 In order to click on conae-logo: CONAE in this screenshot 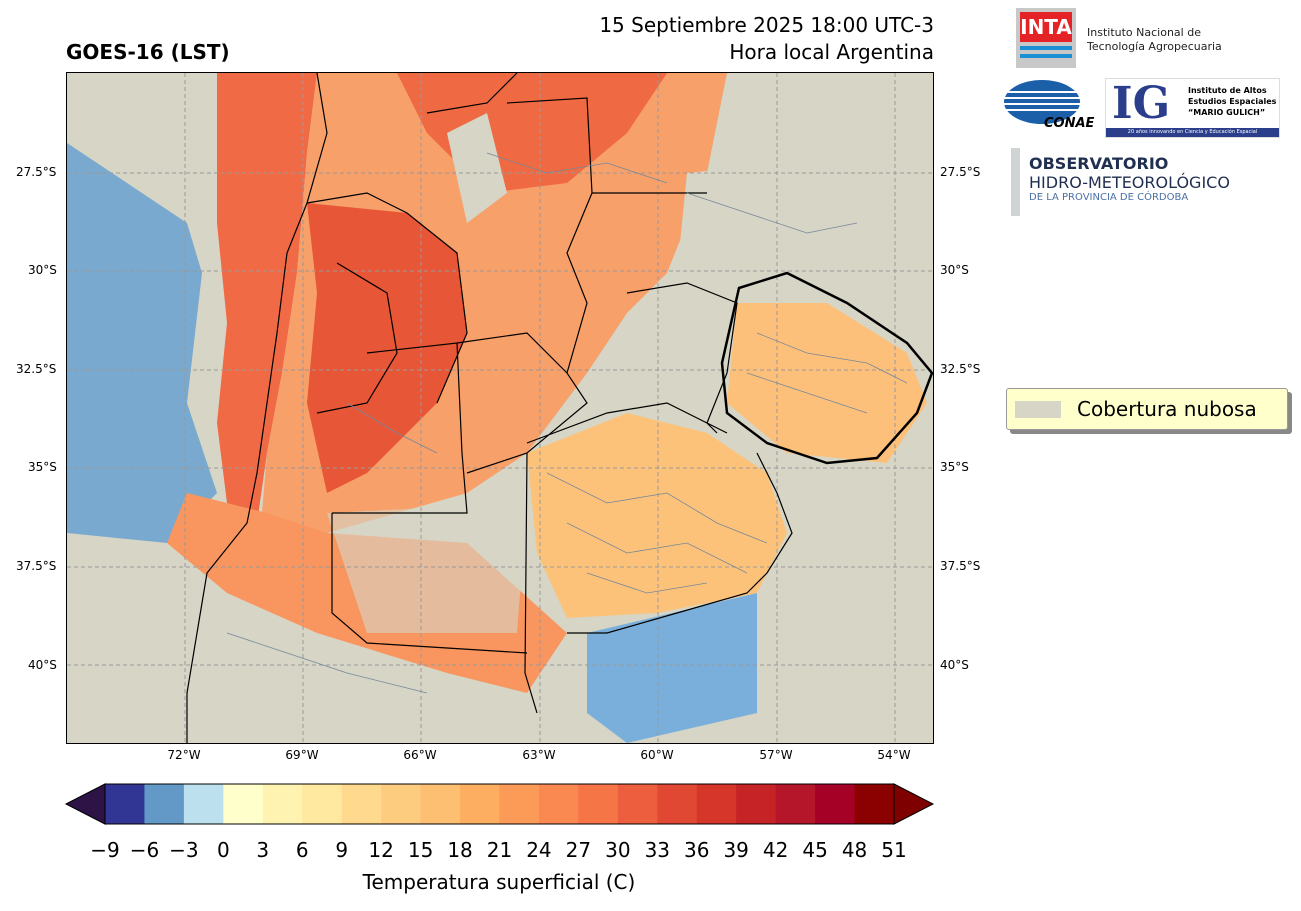, I will do `click(1049, 106)`.